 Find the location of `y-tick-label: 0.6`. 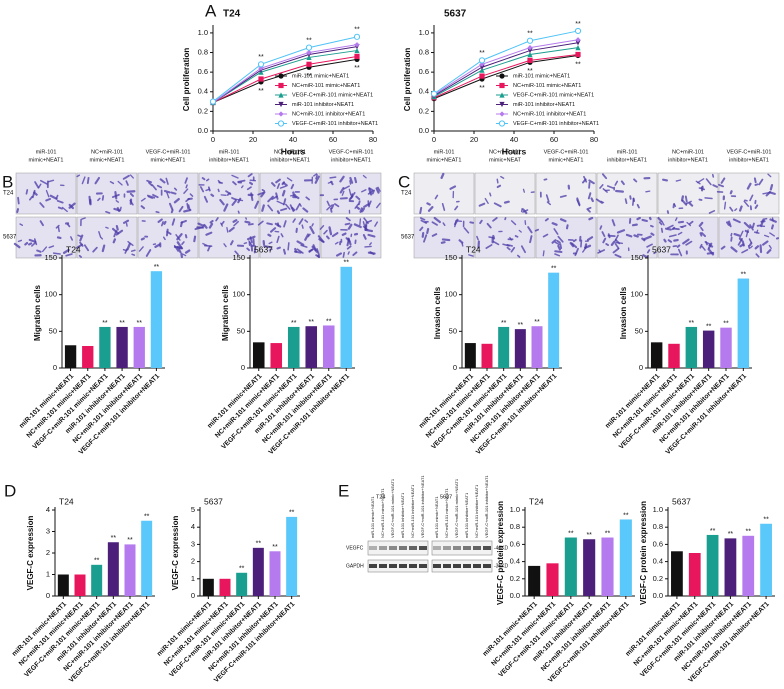

y-tick-label: 0.6 is located at coordinates (515, 543).